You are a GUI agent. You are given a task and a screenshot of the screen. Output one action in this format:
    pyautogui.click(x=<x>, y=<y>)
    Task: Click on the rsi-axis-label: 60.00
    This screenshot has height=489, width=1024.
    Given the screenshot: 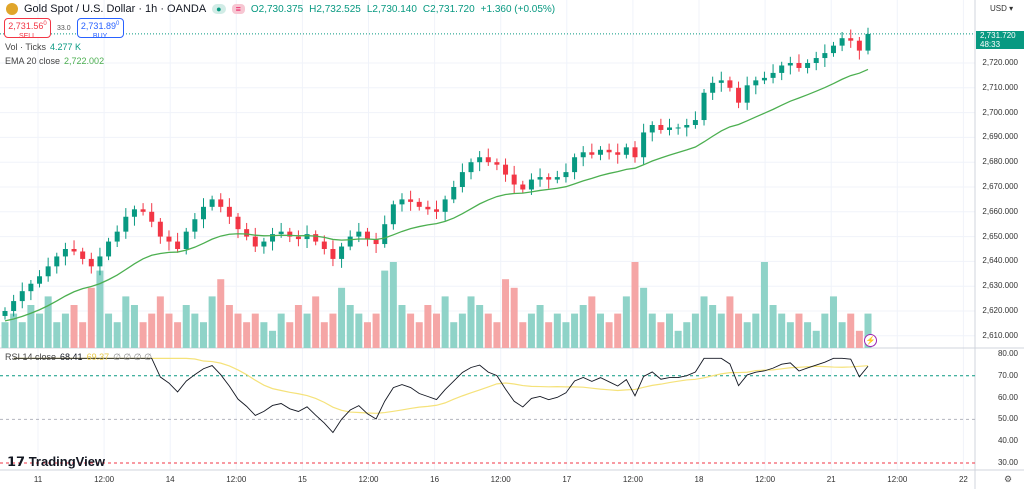 What is the action you would take?
    pyautogui.click(x=1007, y=397)
    